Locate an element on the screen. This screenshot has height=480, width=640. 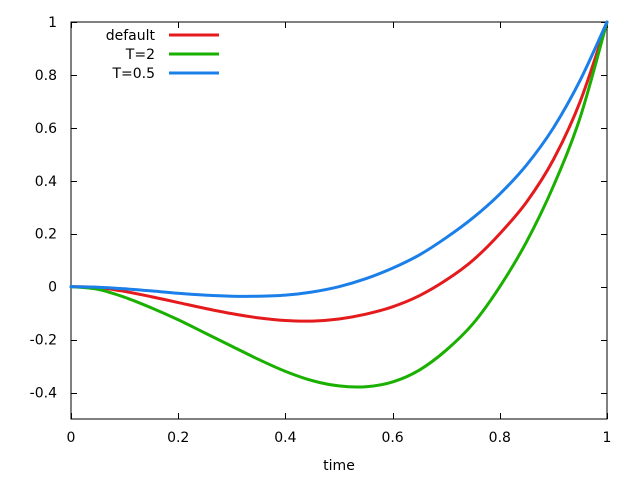
y-tick-label: 0 is located at coordinates (52, 288).